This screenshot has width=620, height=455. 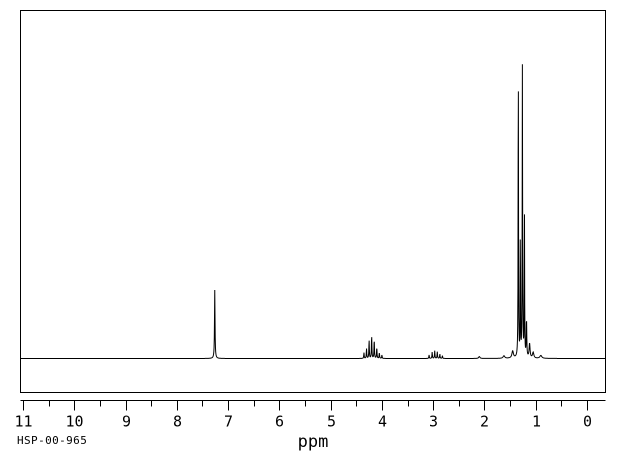 I want to click on axis-major-ticks, so click(x=305, y=405).